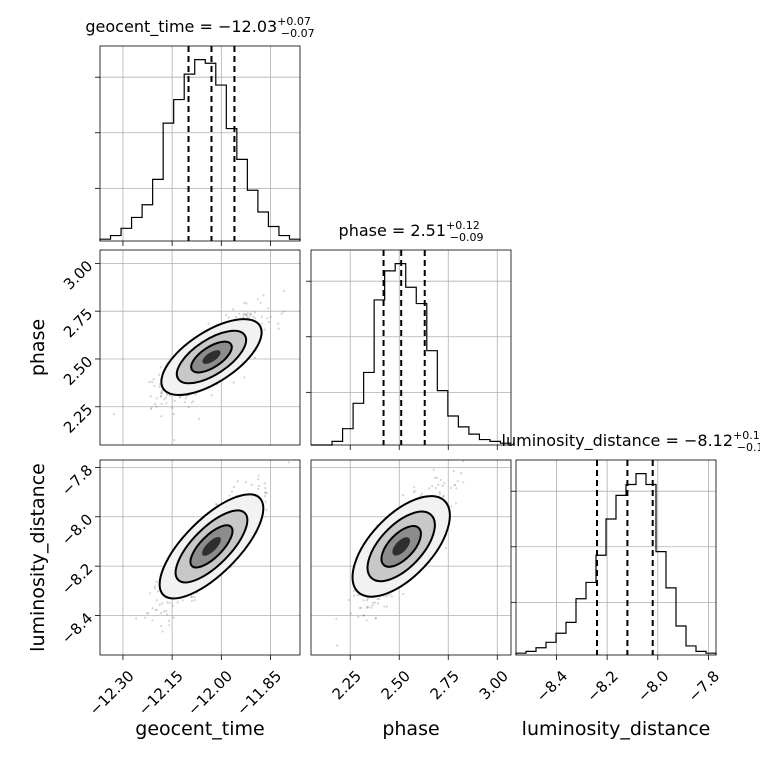  Describe the element at coordinates (298, 33) in the screenshot. I see `title-sub: −0.07` at that location.